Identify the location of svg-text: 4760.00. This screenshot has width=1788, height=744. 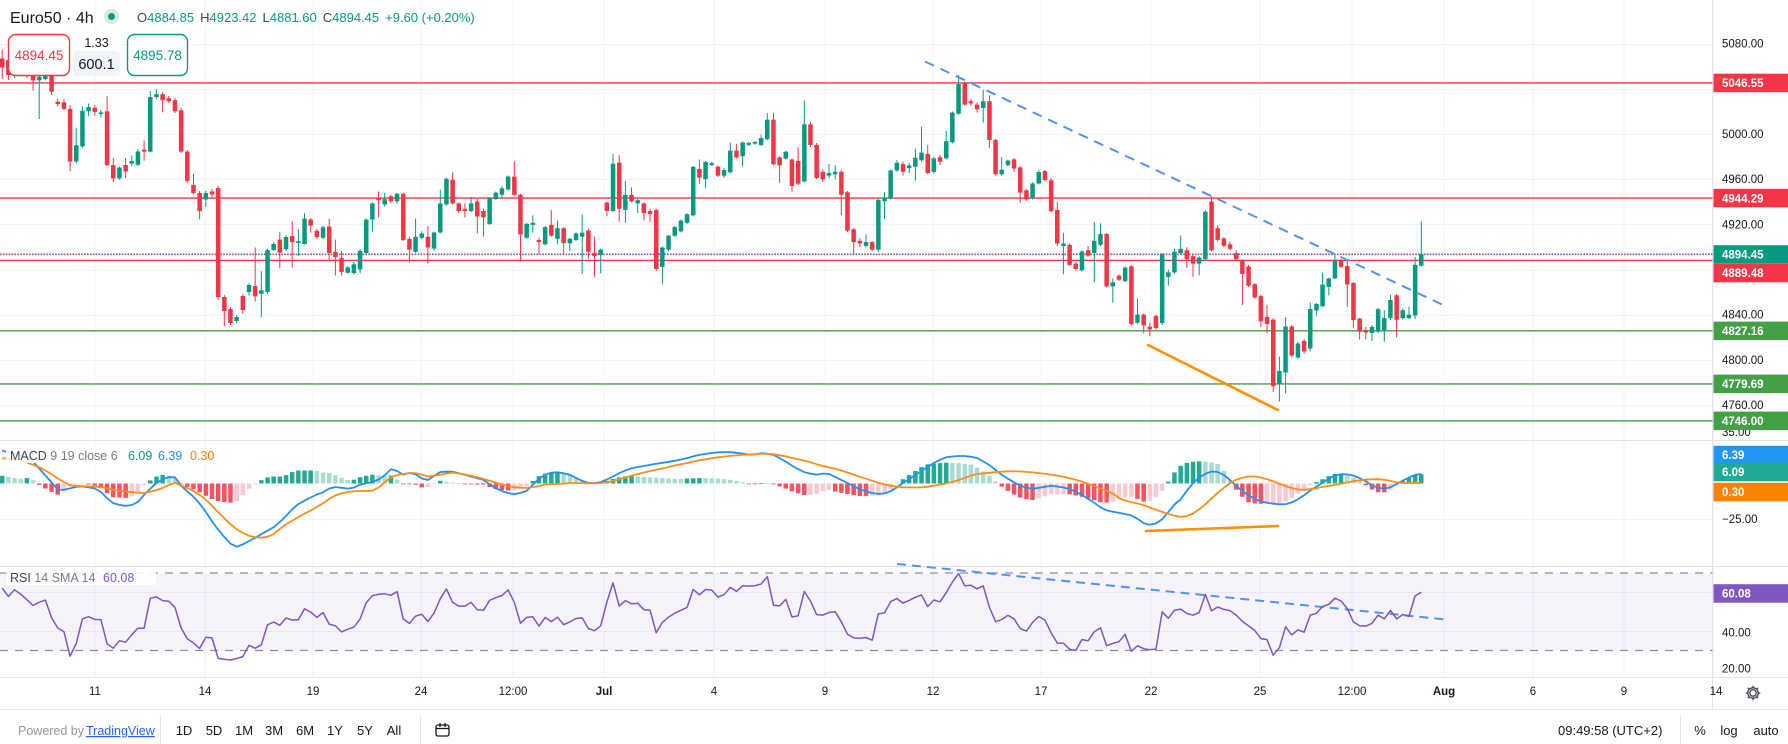
(1743, 406).